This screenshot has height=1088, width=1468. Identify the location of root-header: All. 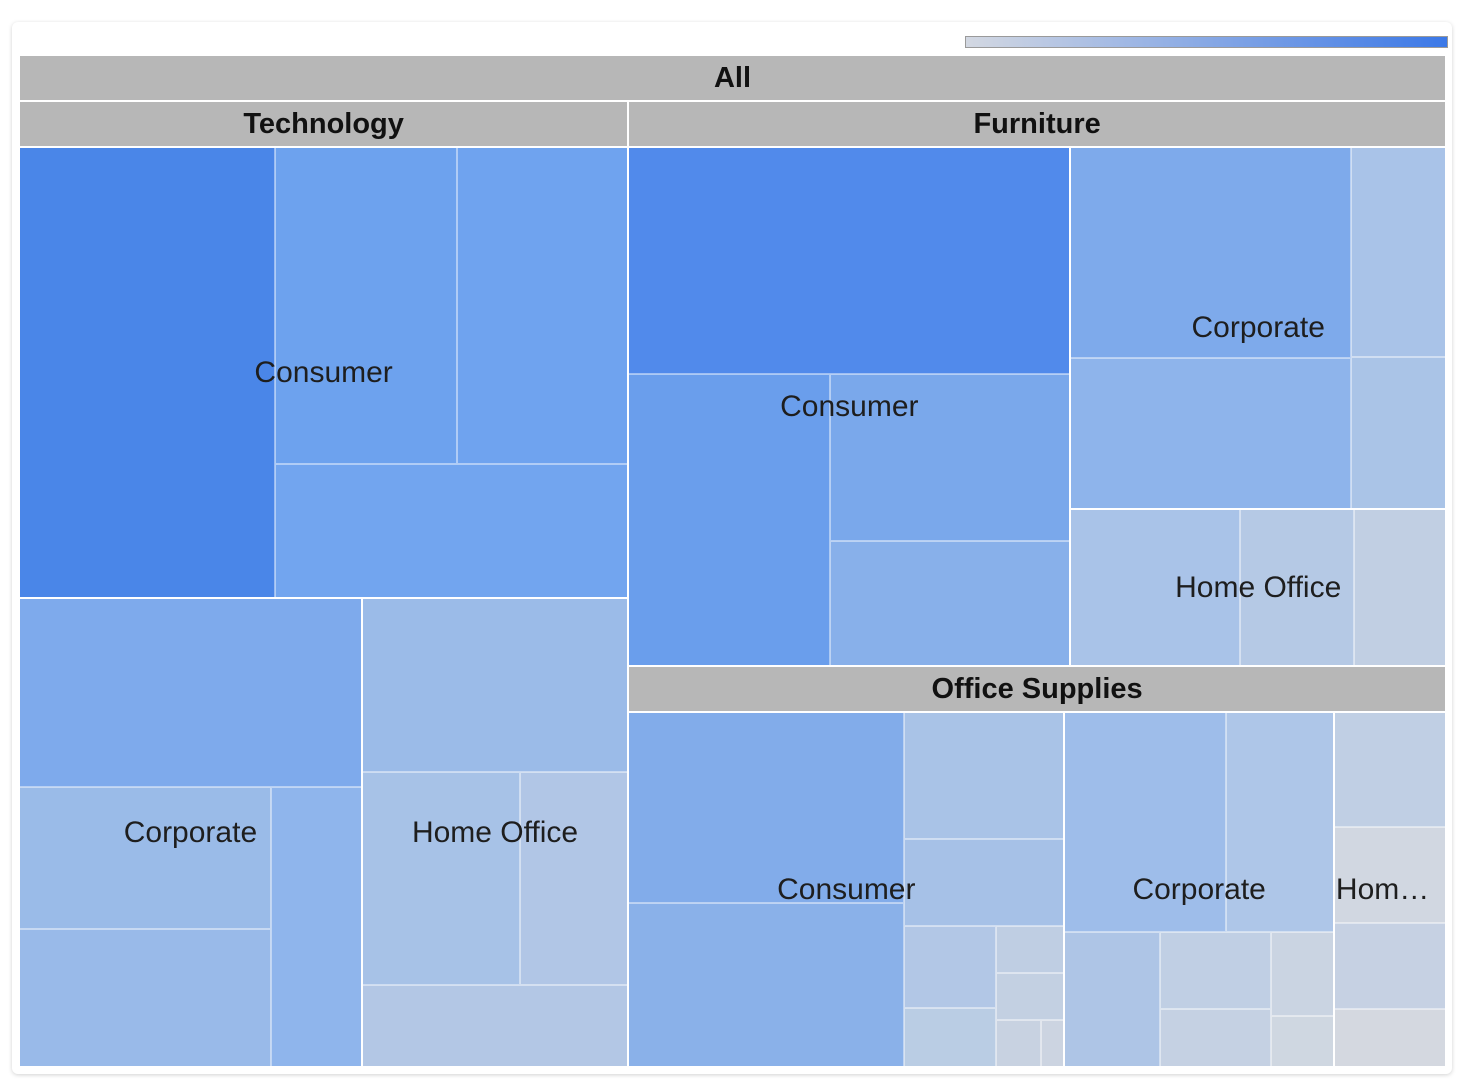
(732, 78).